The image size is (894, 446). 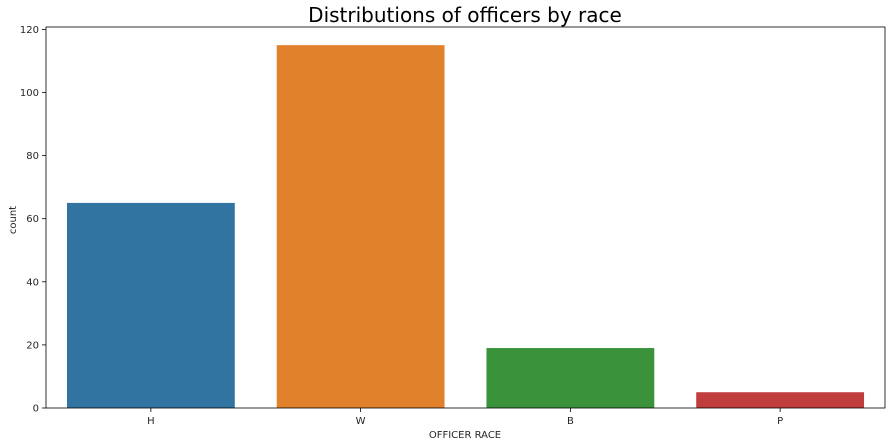 I want to click on x-tick-label: W, so click(x=361, y=421).